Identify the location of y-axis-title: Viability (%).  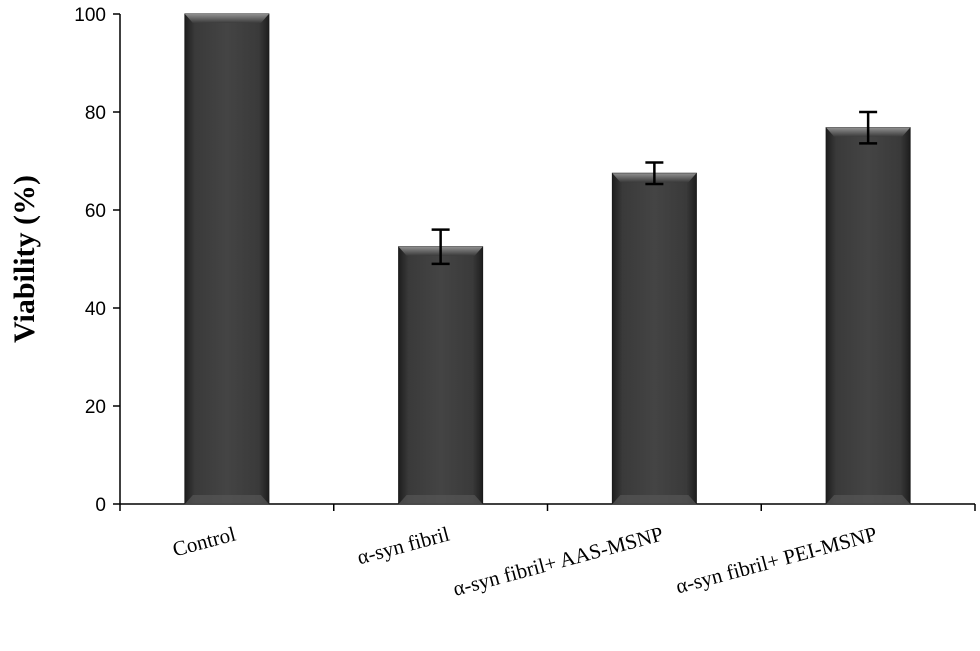
(24, 259).